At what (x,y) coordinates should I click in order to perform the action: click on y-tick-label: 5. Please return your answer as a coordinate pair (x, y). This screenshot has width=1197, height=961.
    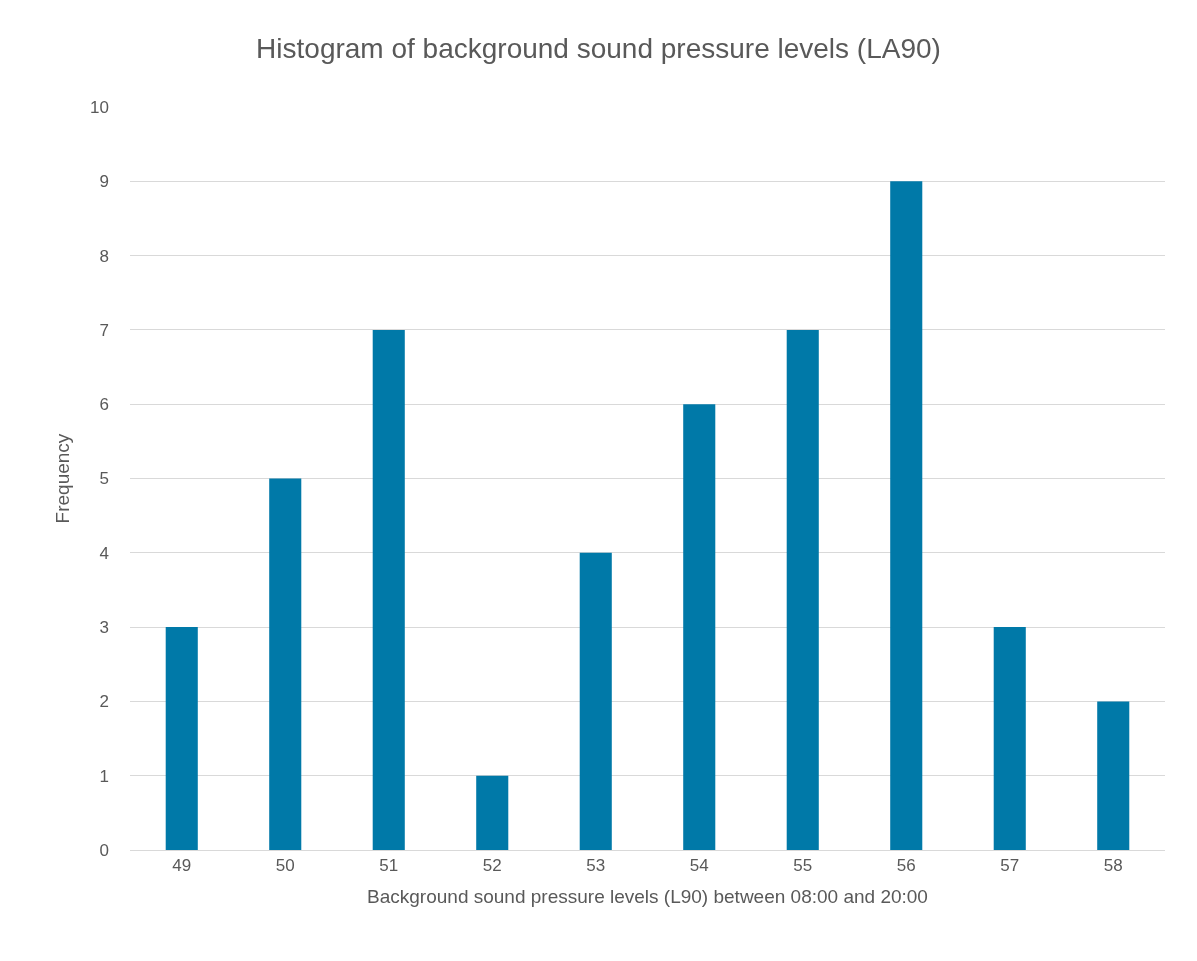
    Looking at the image, I should click on (104, 479).